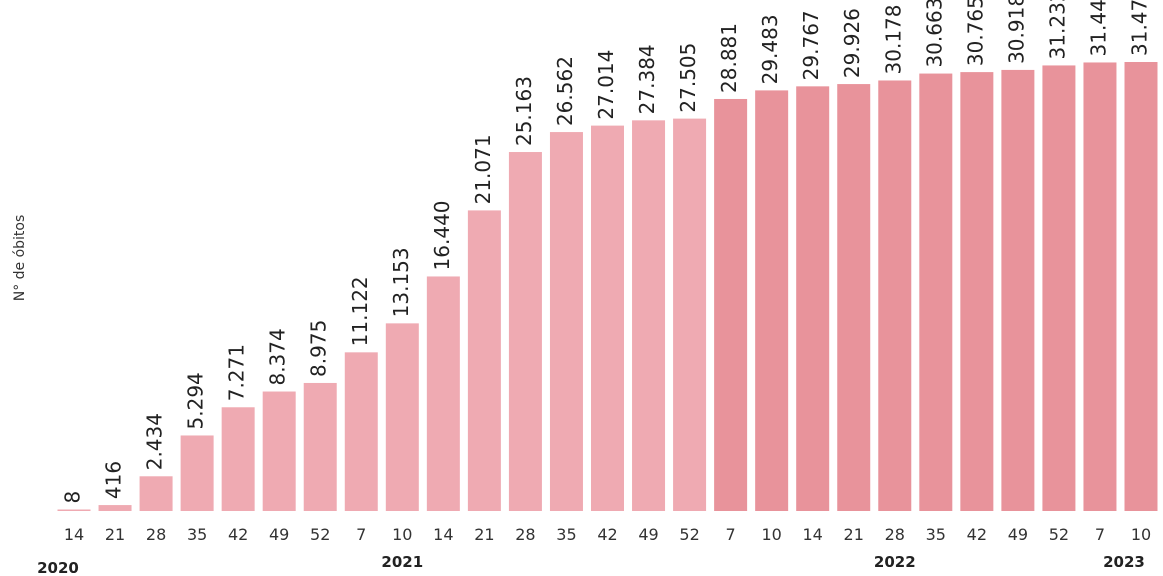 The width and height of the screenshot is (1163, 576). Describe the element at coordinates (895, 562) in the screenshot. I see `year-label: 2022` at that location.